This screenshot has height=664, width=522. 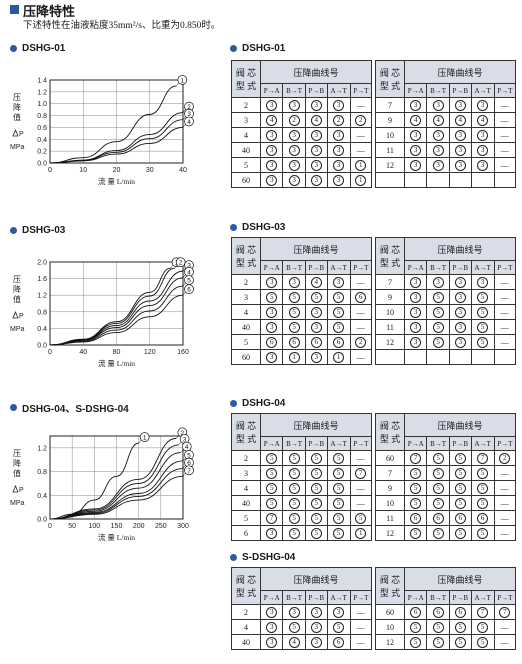 What do you see at coordinates (145, 438) in the screenshot?
I see `series-label: 1` at bounding box center [145, 438].